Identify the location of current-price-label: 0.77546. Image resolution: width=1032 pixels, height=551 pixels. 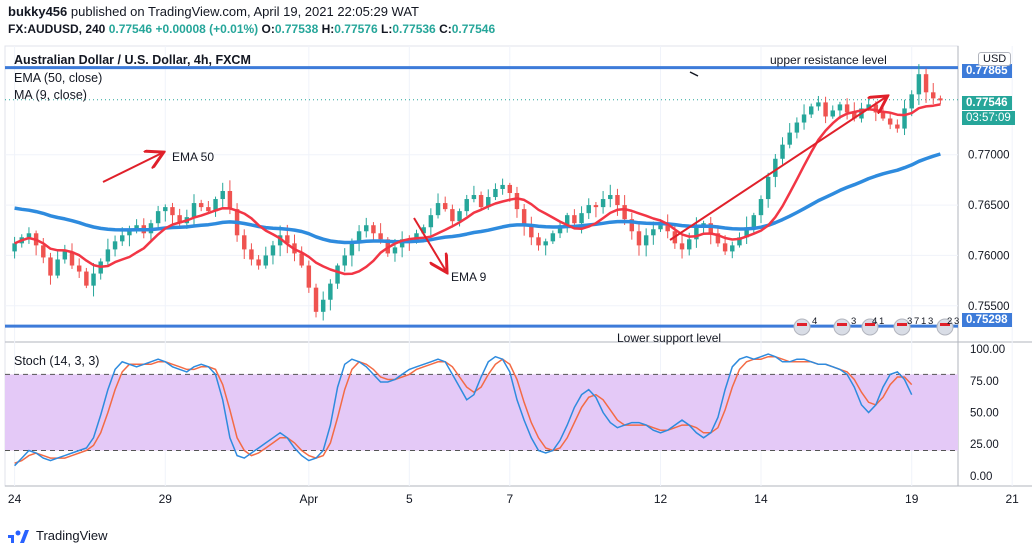
(987, 103).